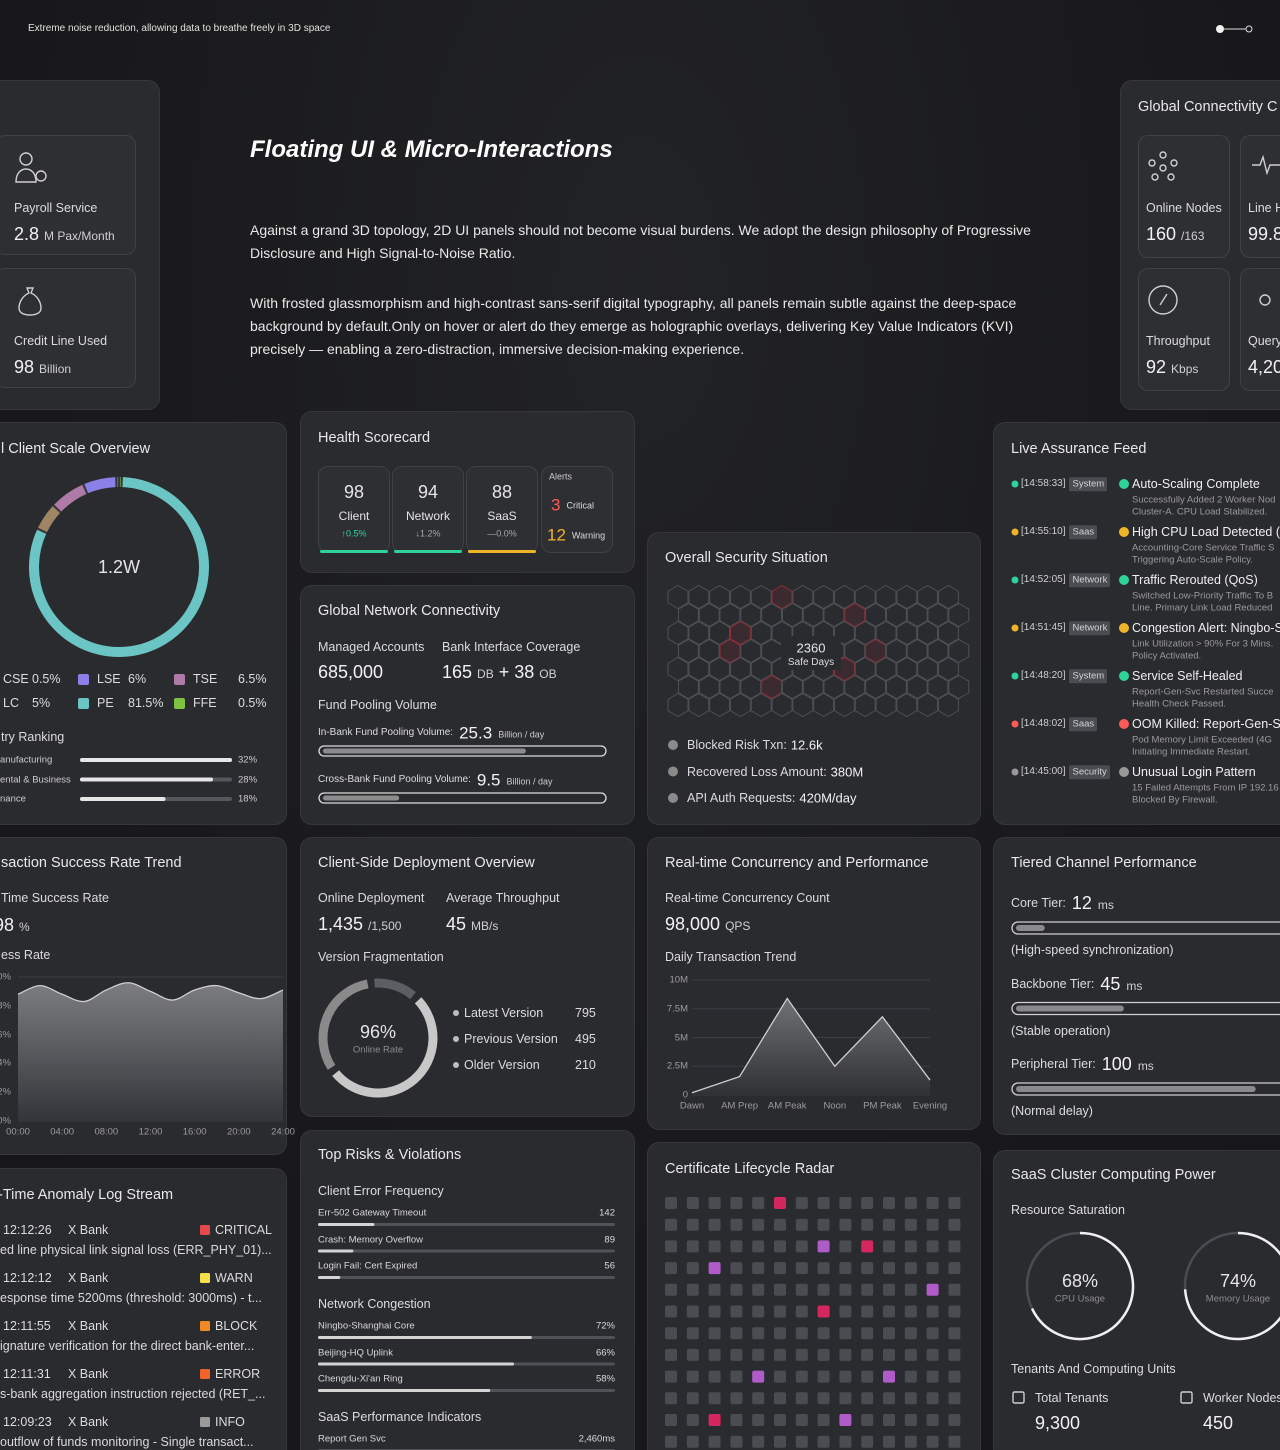  What do you see at coordinates (109, 678) in the screenshot?
I see `legend-name: LSE` at bounding box center [109, 678].